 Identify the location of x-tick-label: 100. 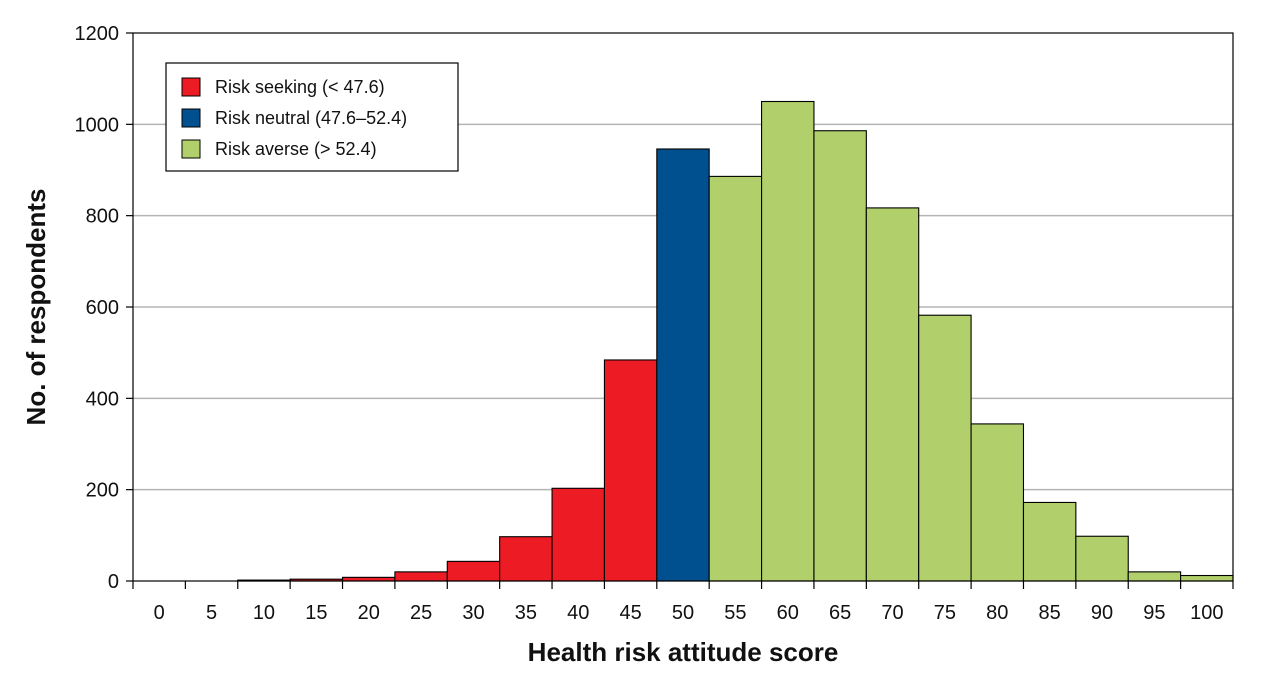
(1206, 613).